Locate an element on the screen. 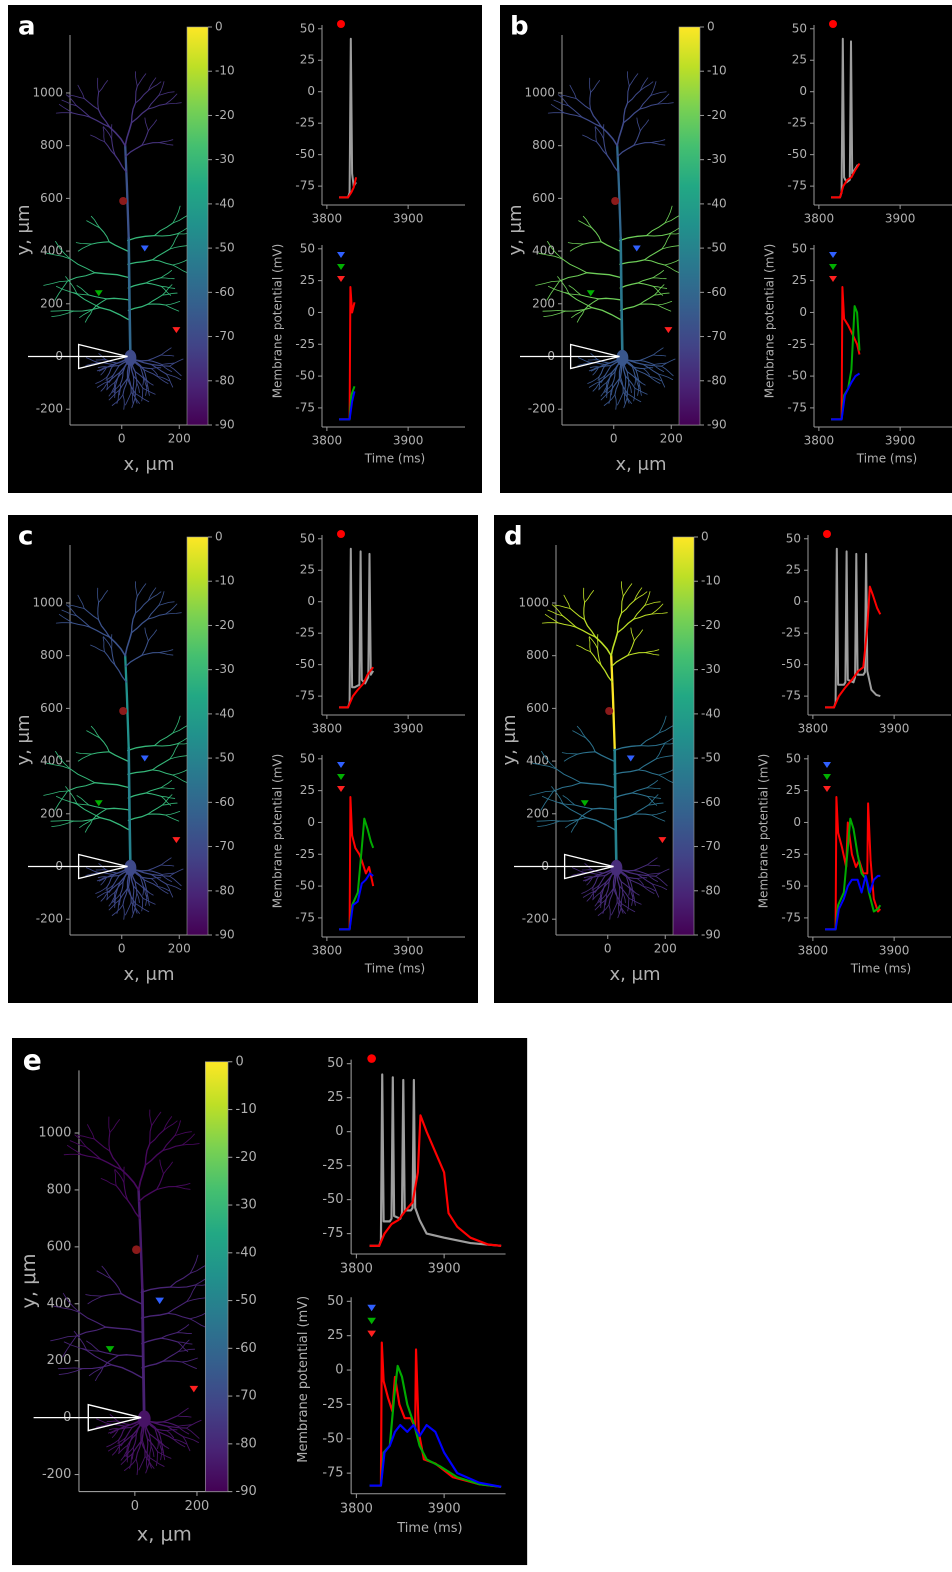 This screenshot has width=952, height=1572. x-tick-label: 0 is located at coordinates (122, 439).